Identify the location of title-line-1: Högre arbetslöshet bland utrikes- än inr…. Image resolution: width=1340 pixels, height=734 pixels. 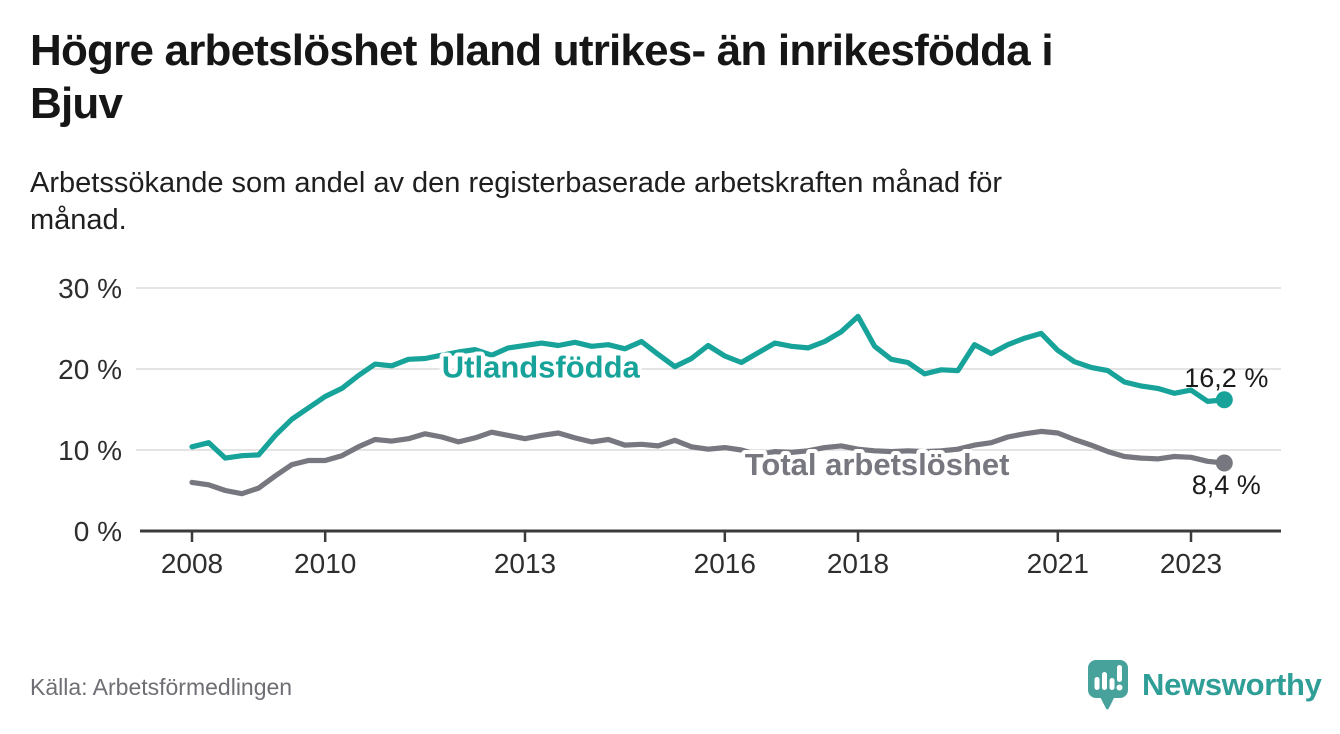
(542, 50).